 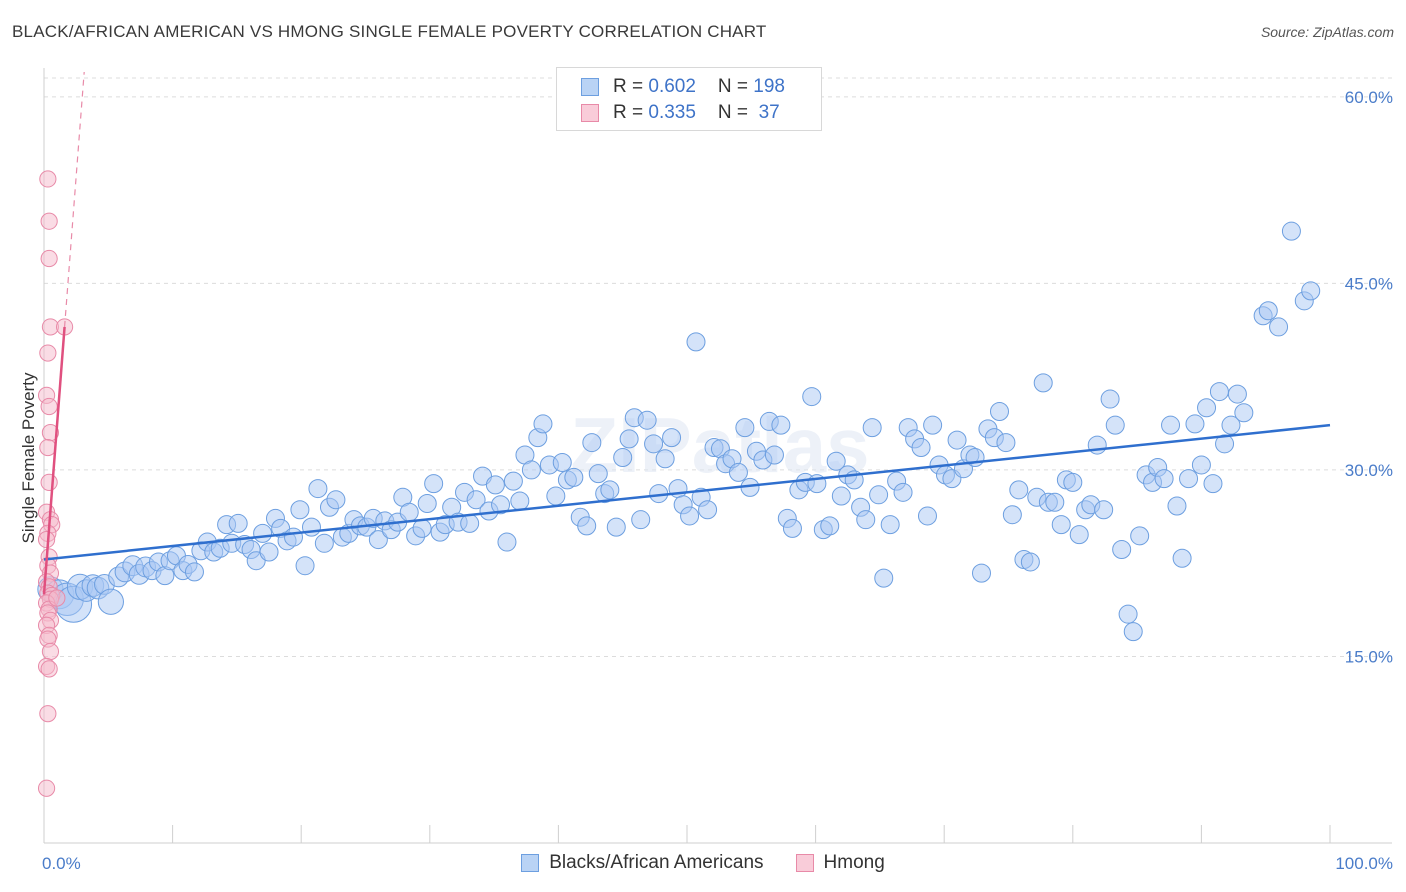 I want to click on y-axis-label: Single Female Poverty, so click(x=28, y=458).